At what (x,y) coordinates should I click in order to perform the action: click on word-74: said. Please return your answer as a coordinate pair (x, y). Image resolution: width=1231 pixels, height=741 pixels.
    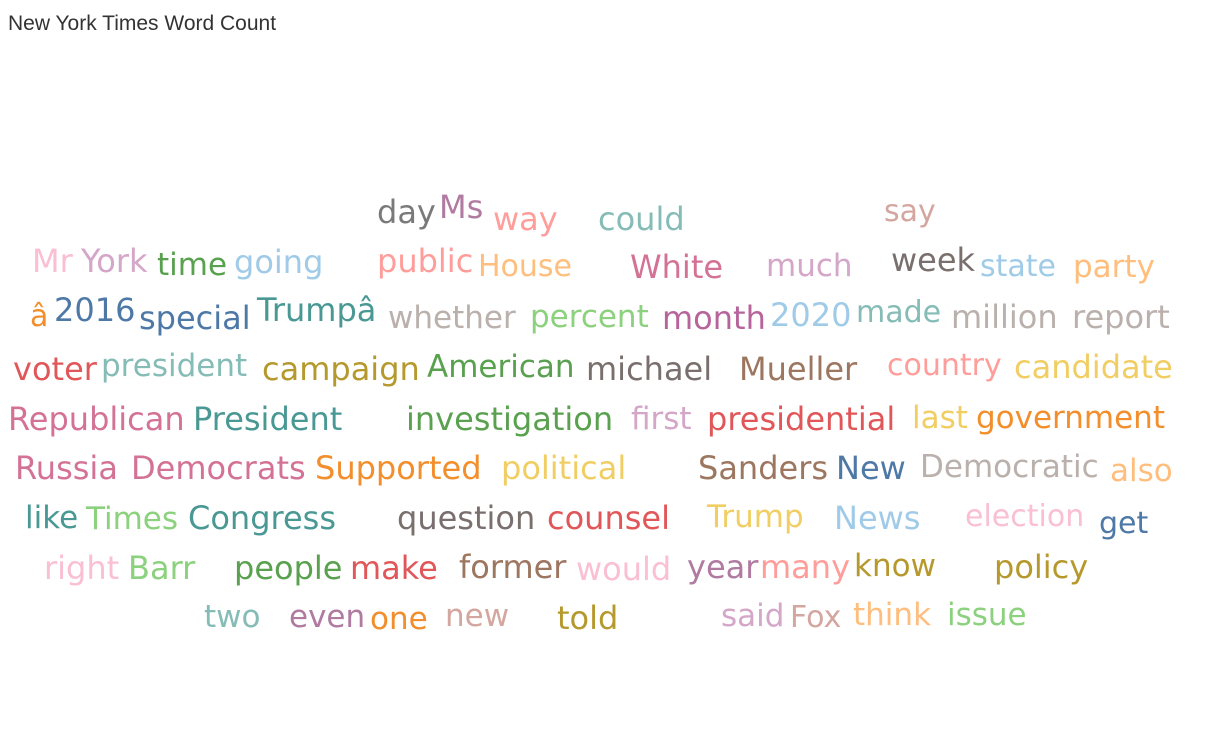
    Looking at the image, I should click on (753, 616).